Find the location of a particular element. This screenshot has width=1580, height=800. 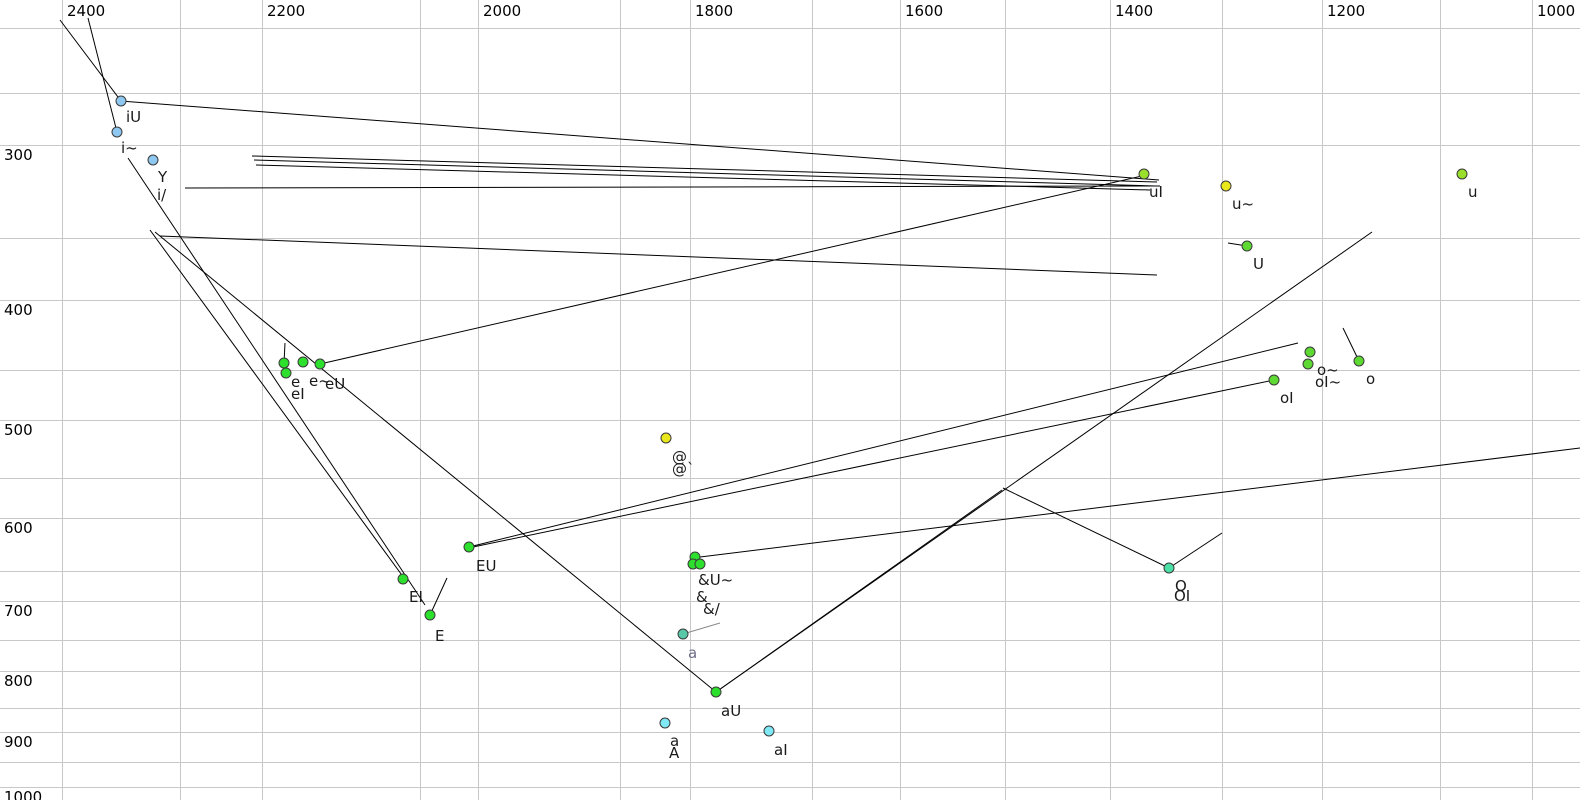

x-tick-label: 2000 is located at coordinates (502, 11).